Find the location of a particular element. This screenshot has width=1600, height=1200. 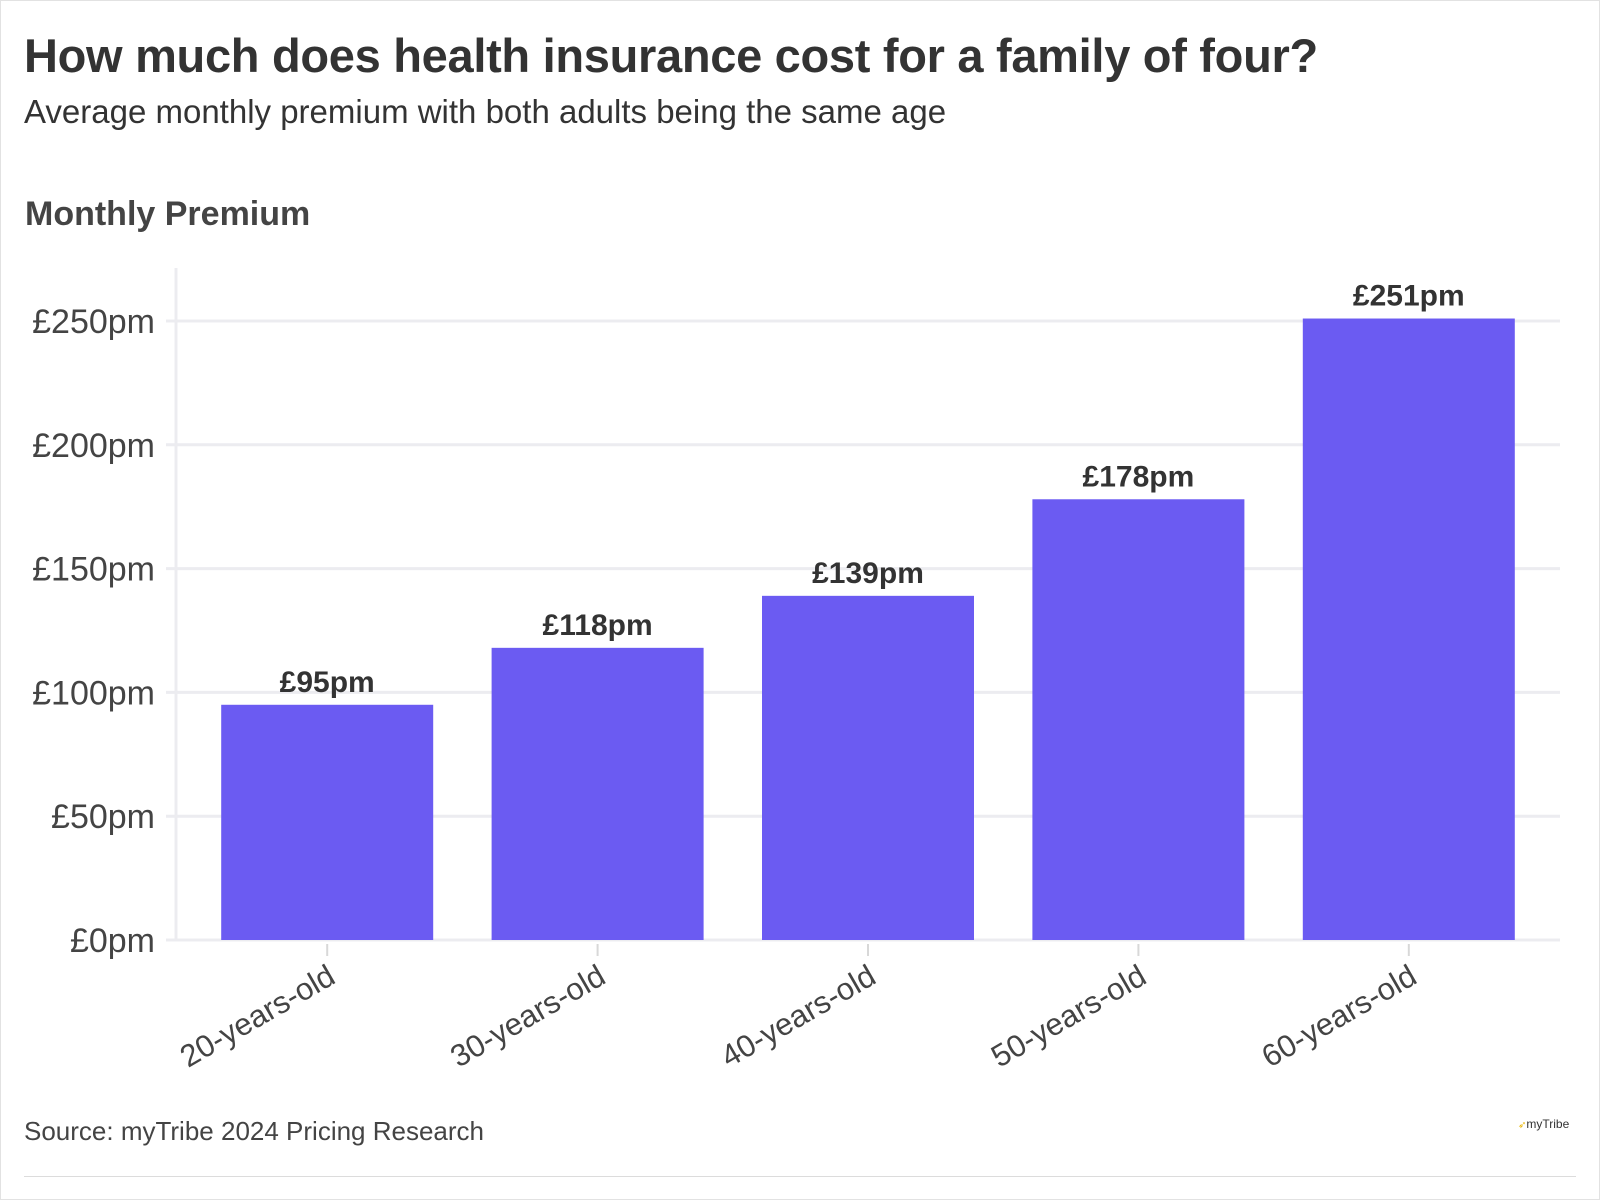

y-tick-label: £250pm is located at coordinates (93, 322).